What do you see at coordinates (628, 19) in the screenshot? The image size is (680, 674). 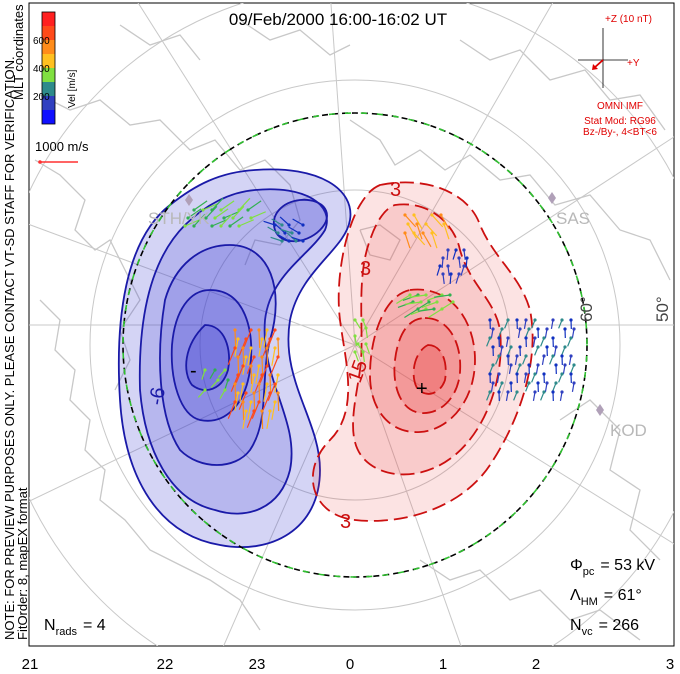 I see `imf-scale-label: +Z (10 nT)` at bounding box center [628, 19].